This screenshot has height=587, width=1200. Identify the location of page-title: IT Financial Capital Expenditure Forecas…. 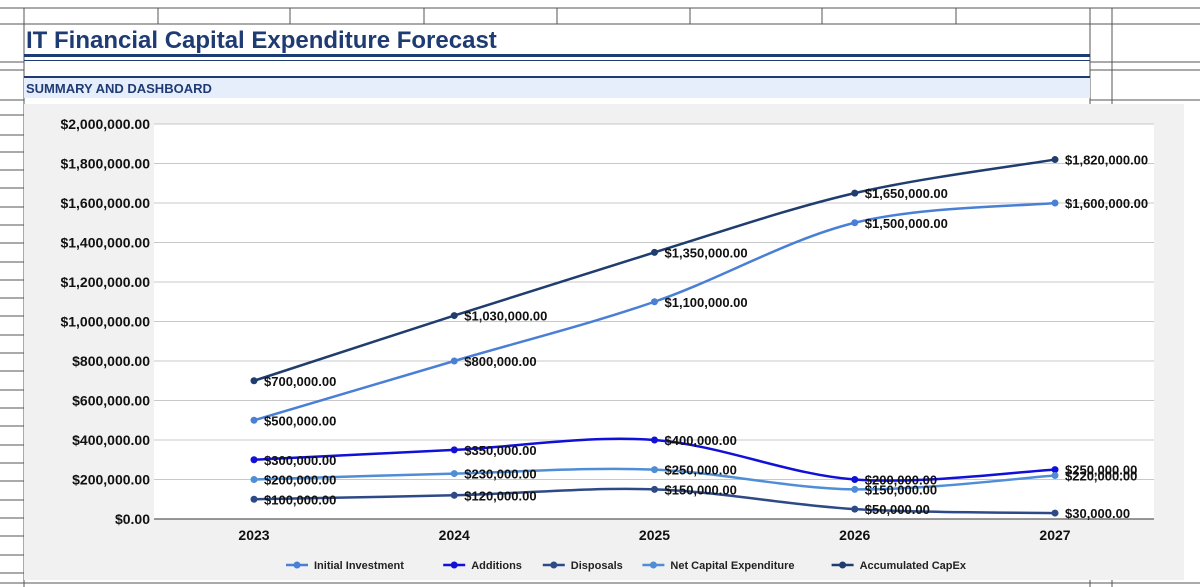
(261, 40).